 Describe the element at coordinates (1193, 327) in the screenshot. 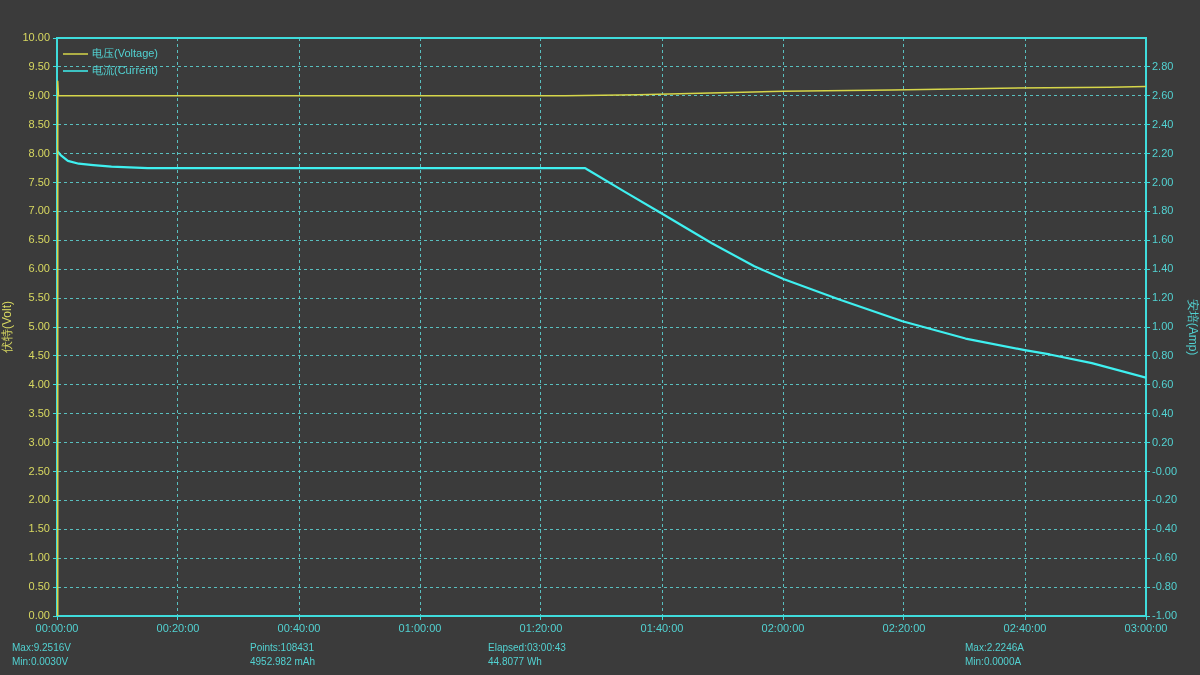

I see `y2-axis-title: 安培(Amp)` at that location.